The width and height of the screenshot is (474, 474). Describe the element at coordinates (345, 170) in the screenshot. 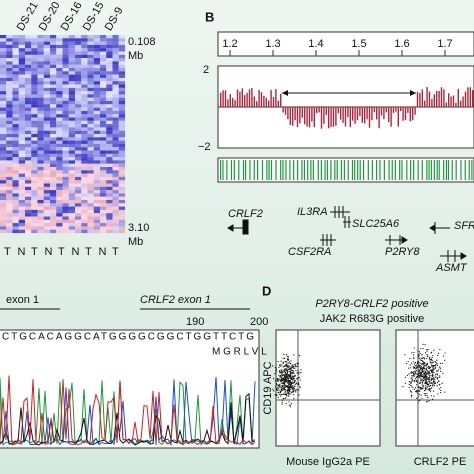

I see `track-box` at that location.